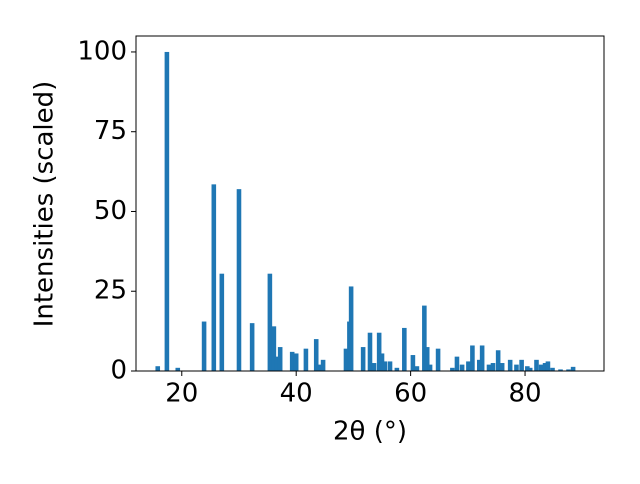  Describe the element at coordinates (181, 394) in the screenshot. I see `x-tick-label: 20` at that location.